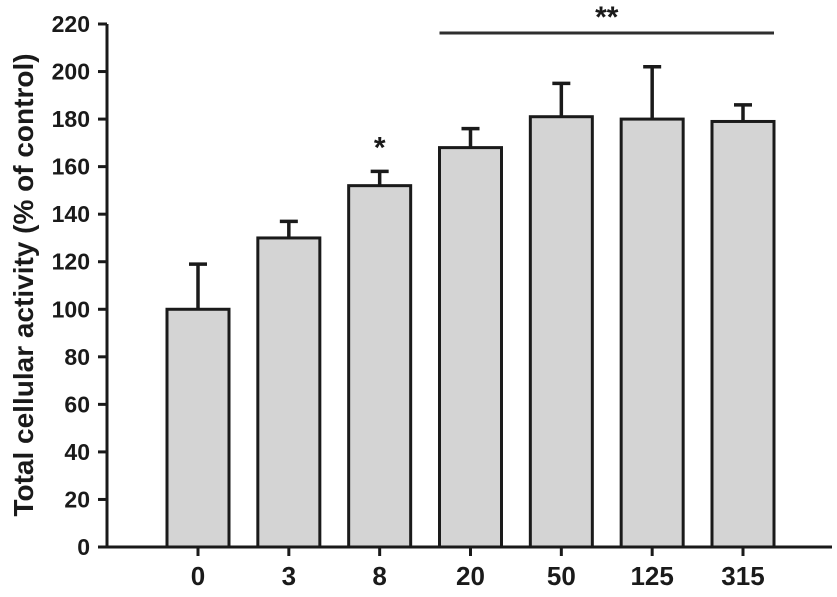 The image size is (837, 597). I want to click on y-tick-label: 100, so click(71, 309).